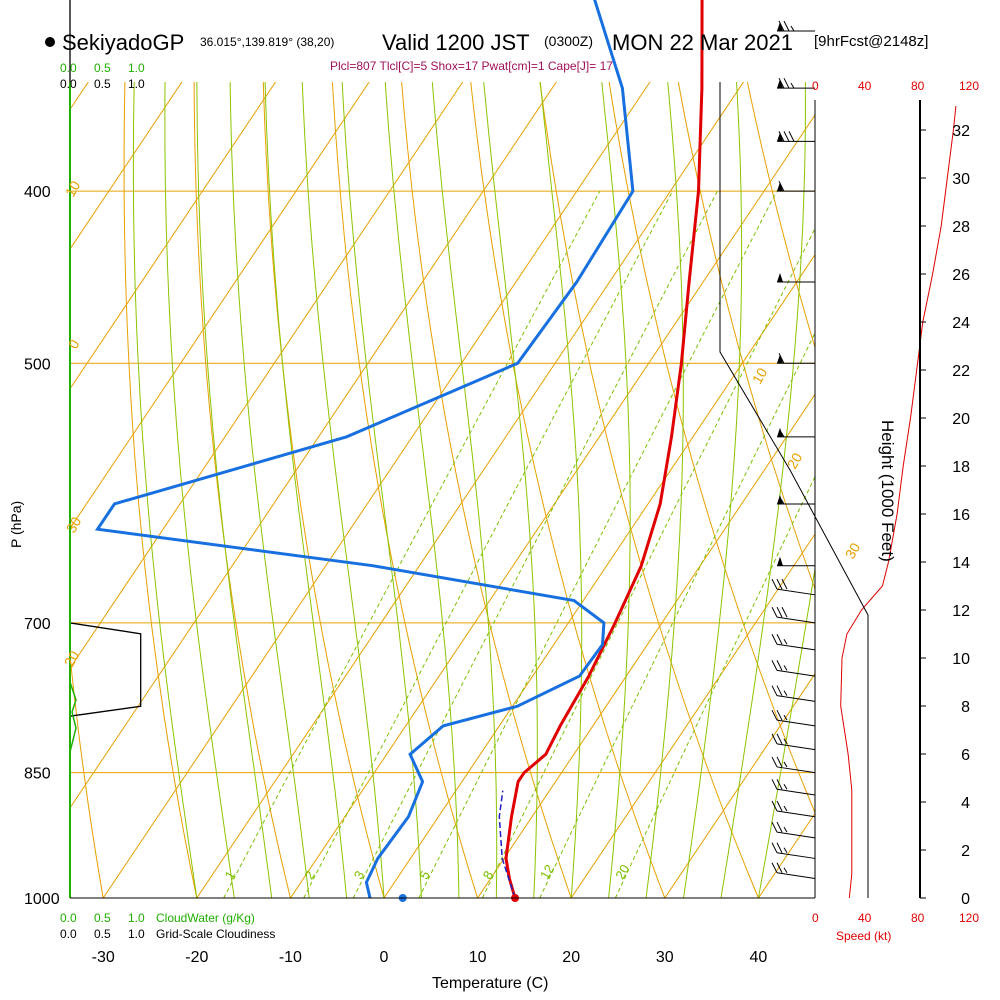 This screenshot has height=1000, width=1000. Describe the element at coordinates (73, 189) in the screenshot. I see `isotherm-label--10: 10` at that location.